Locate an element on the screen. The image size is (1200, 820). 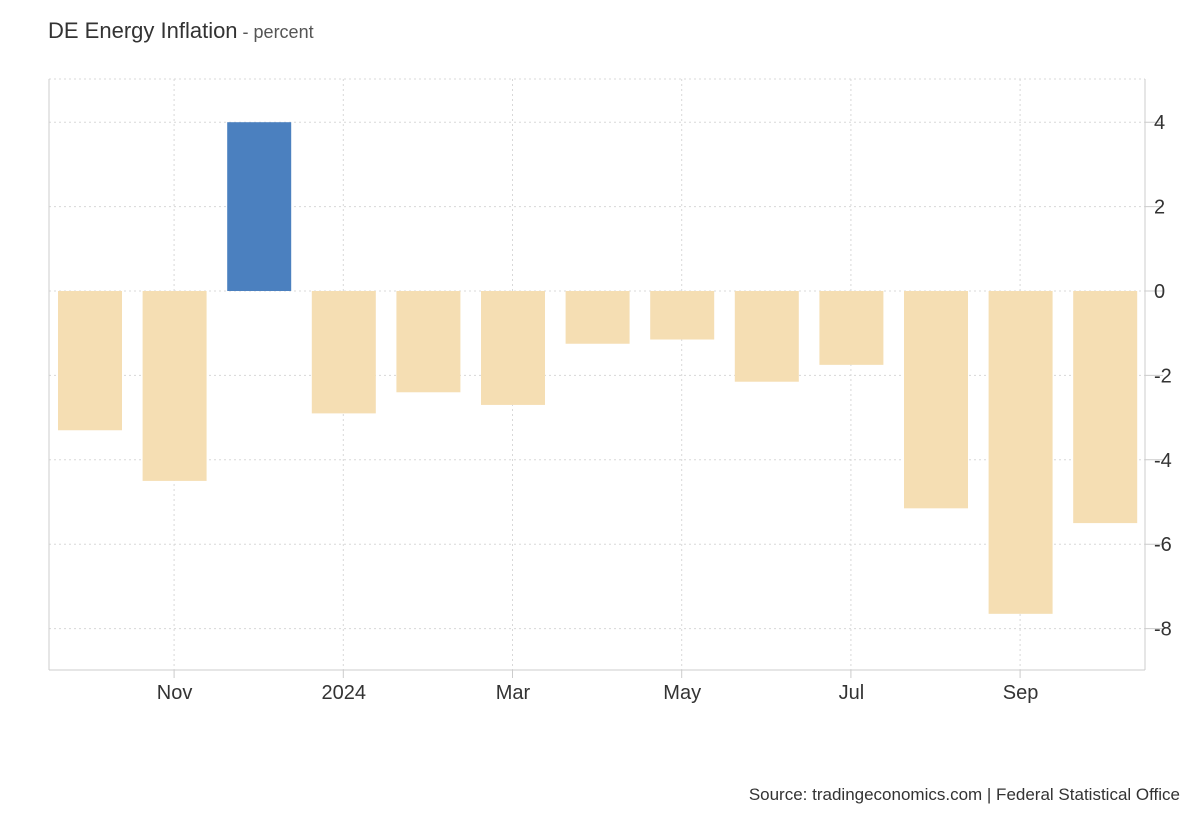
chart-title: DE Energy Inflation - percent is located at coordinates (181, 31).